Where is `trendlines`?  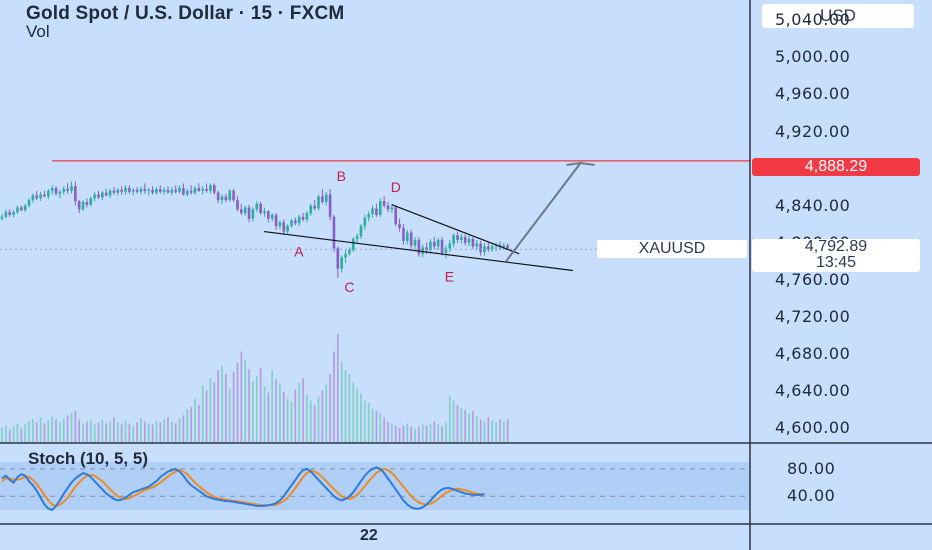 trendlines is located at coordinates (429, 217).